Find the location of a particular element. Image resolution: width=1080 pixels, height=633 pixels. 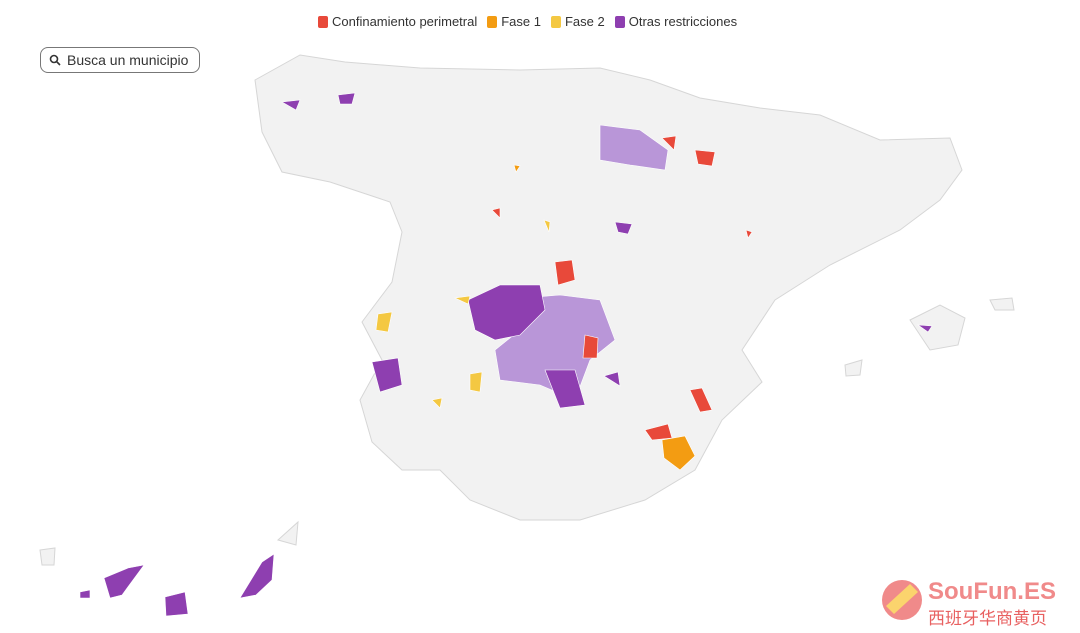

search-box: Busca un municipio is located at coordinates (120, 60).